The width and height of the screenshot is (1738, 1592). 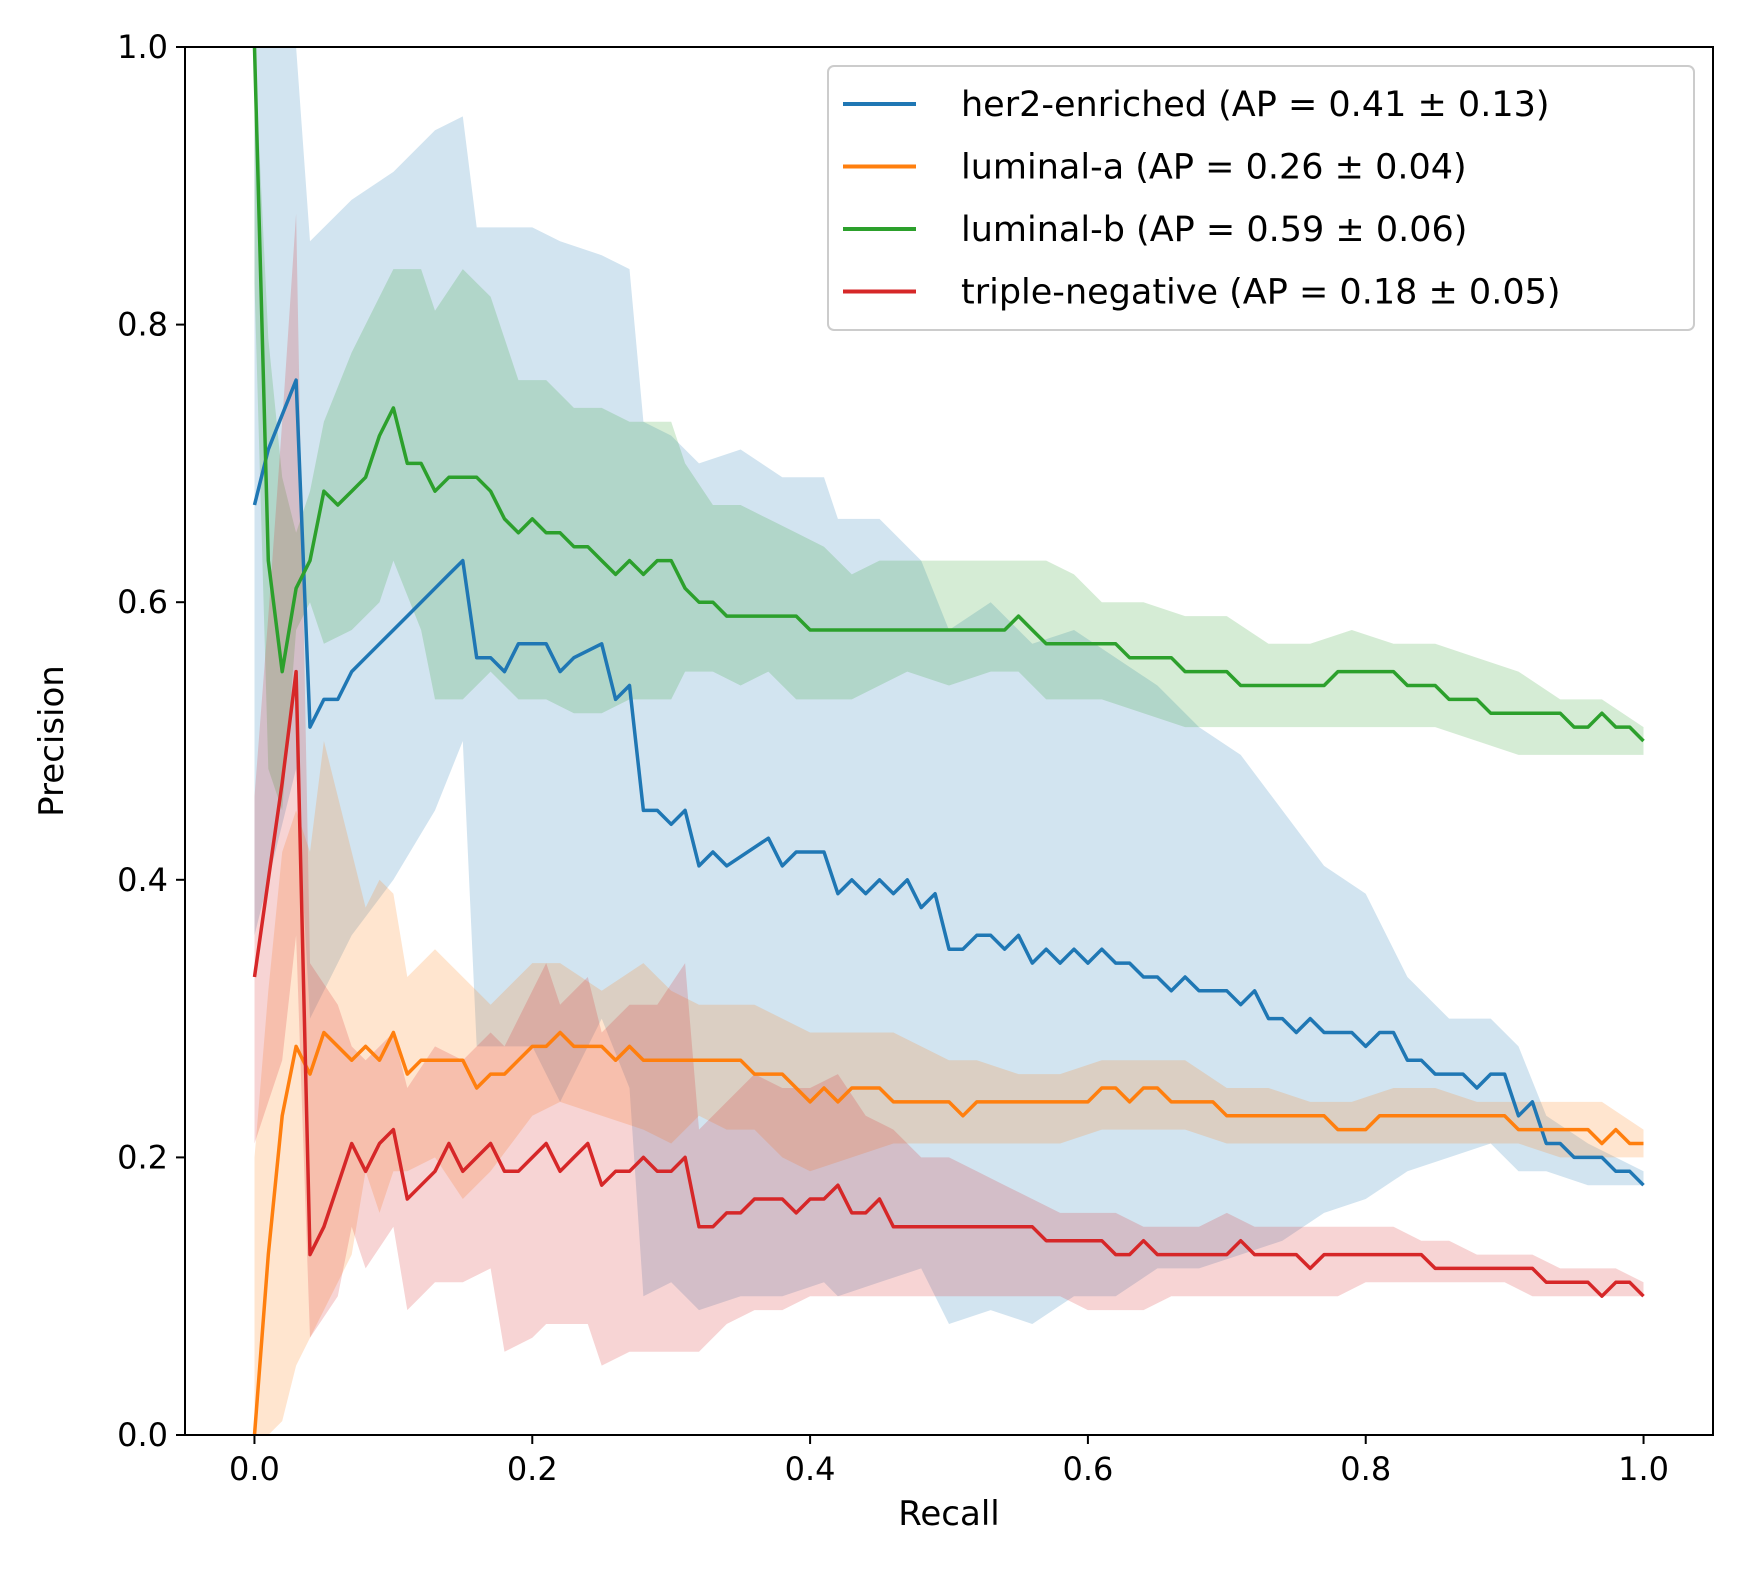 I want to click on x-tick-label: 0.6, so click(x=1087, y=1469).